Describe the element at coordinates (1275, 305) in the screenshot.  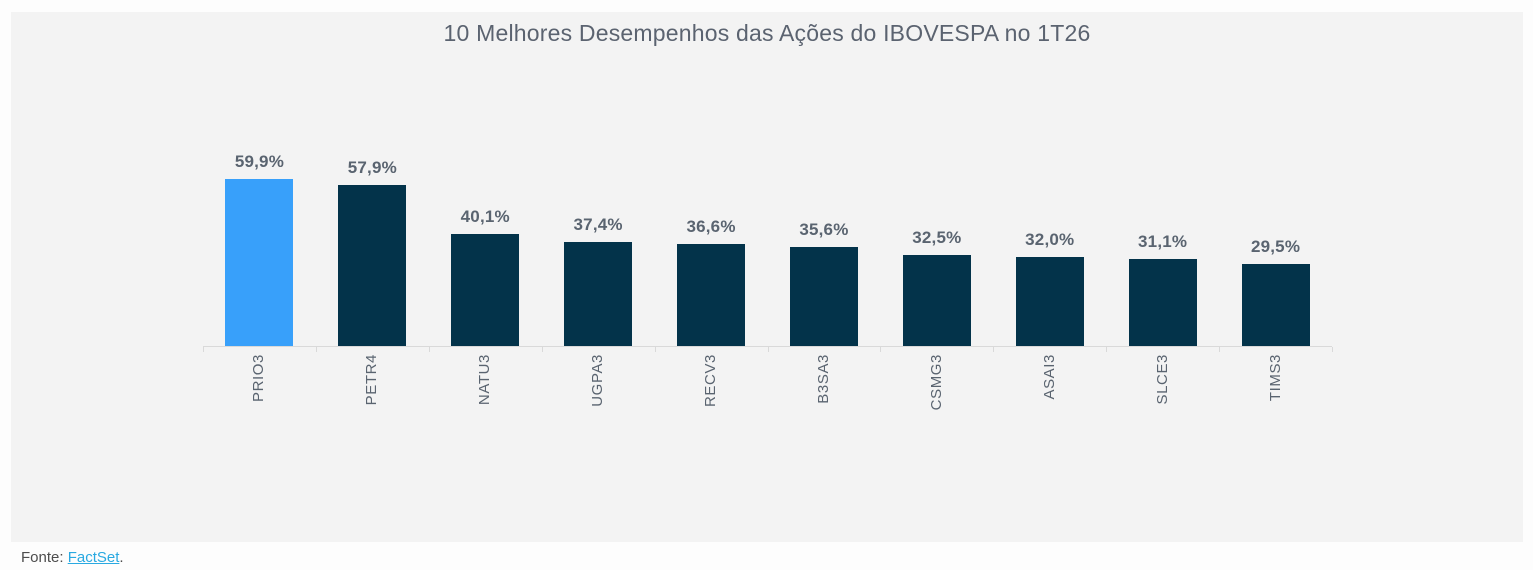
I see `bar-tims3` at that location.